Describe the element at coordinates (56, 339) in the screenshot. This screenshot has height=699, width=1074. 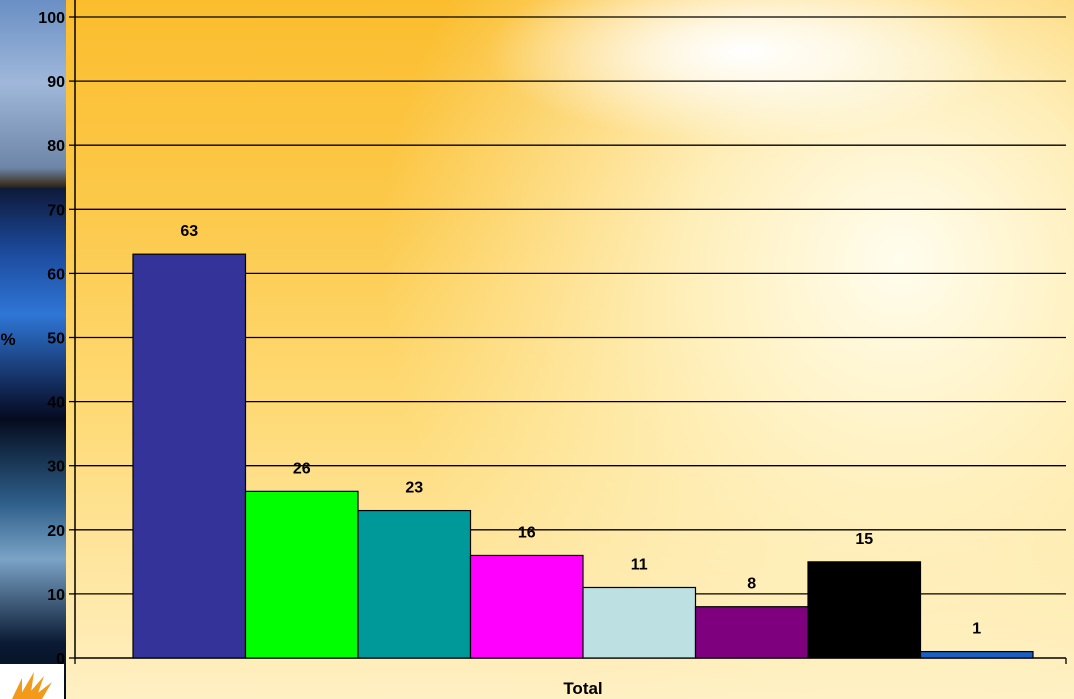
I see `y-tick-label: 50` at that location.